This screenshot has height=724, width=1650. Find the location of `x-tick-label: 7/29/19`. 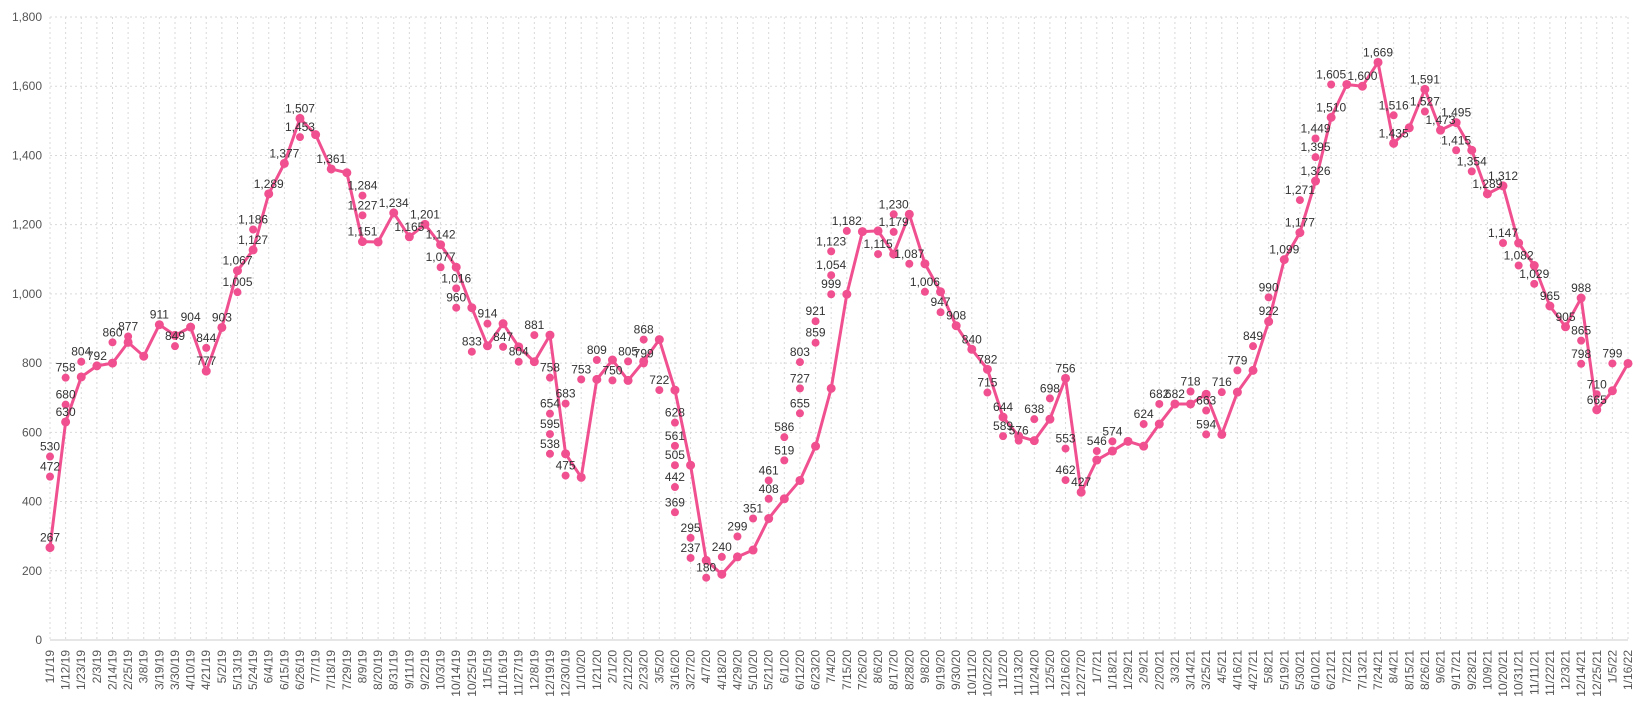

x-tick-label: 7/29/19 is located at coordinates (347, 670).